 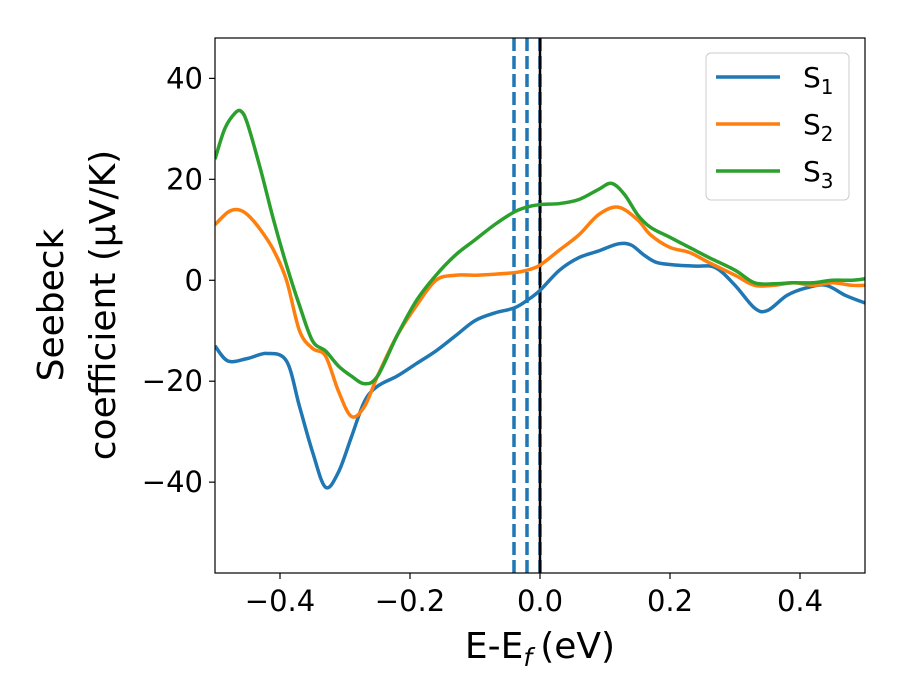 I want to click on x-axis-title: E-Ef (eV), so click(x=540, y=649).